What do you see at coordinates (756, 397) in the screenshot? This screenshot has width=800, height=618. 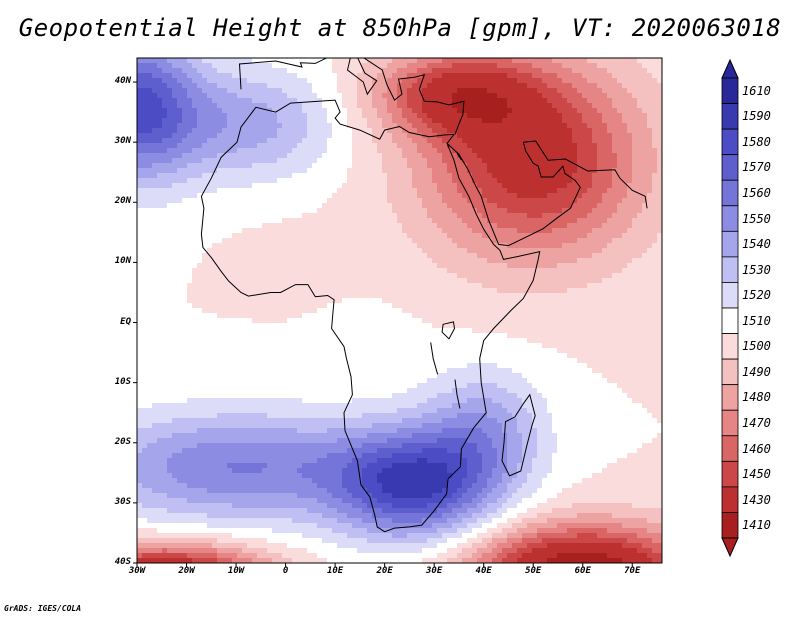 I see `colorbar-level-label: 1480` at bounding box center [756, 397].